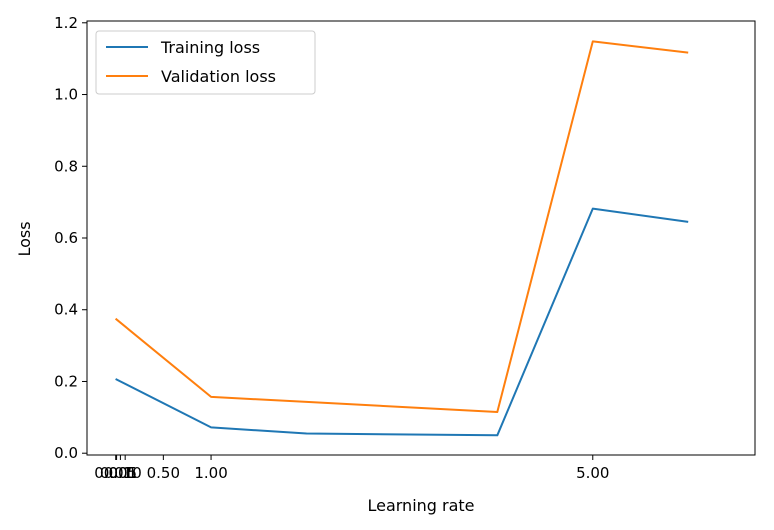 The image size is (774, 530). What do you see at coordinates (163, 473) in the screenshot?
I see `x-tick-label: 0.50` at bounding box center [163, 473].